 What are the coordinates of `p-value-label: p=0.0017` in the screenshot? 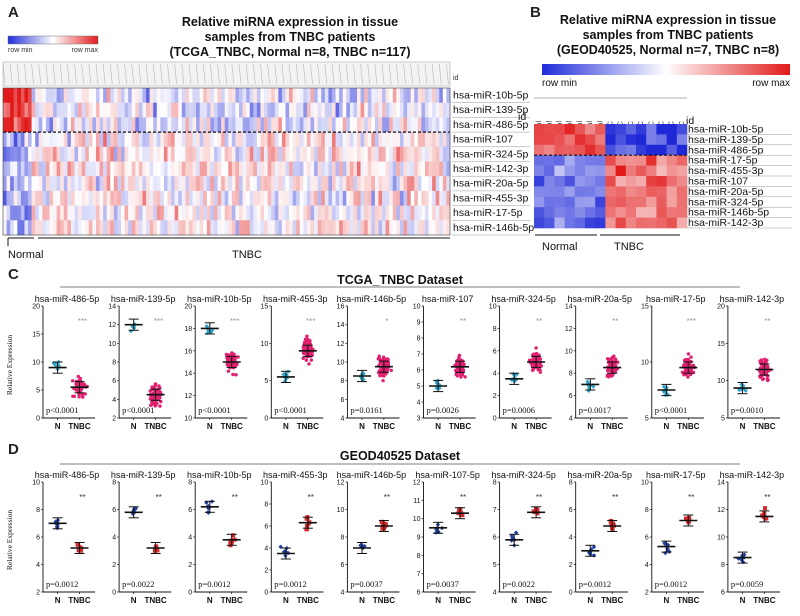 It's located at (595, 410).